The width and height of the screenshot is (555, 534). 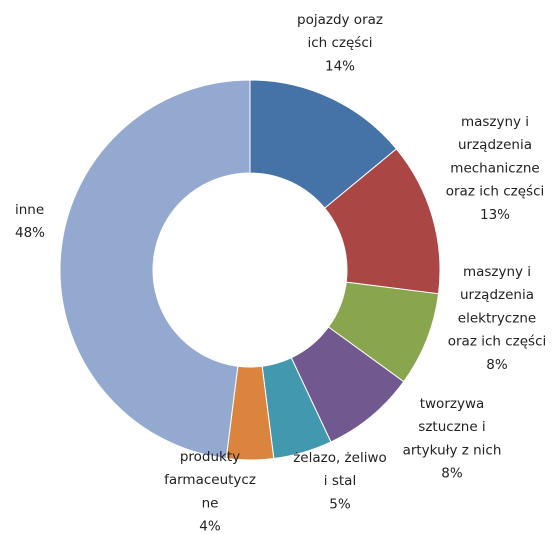 I want to click on label-line: pojazdy oraz, so click(x=340, y=20).